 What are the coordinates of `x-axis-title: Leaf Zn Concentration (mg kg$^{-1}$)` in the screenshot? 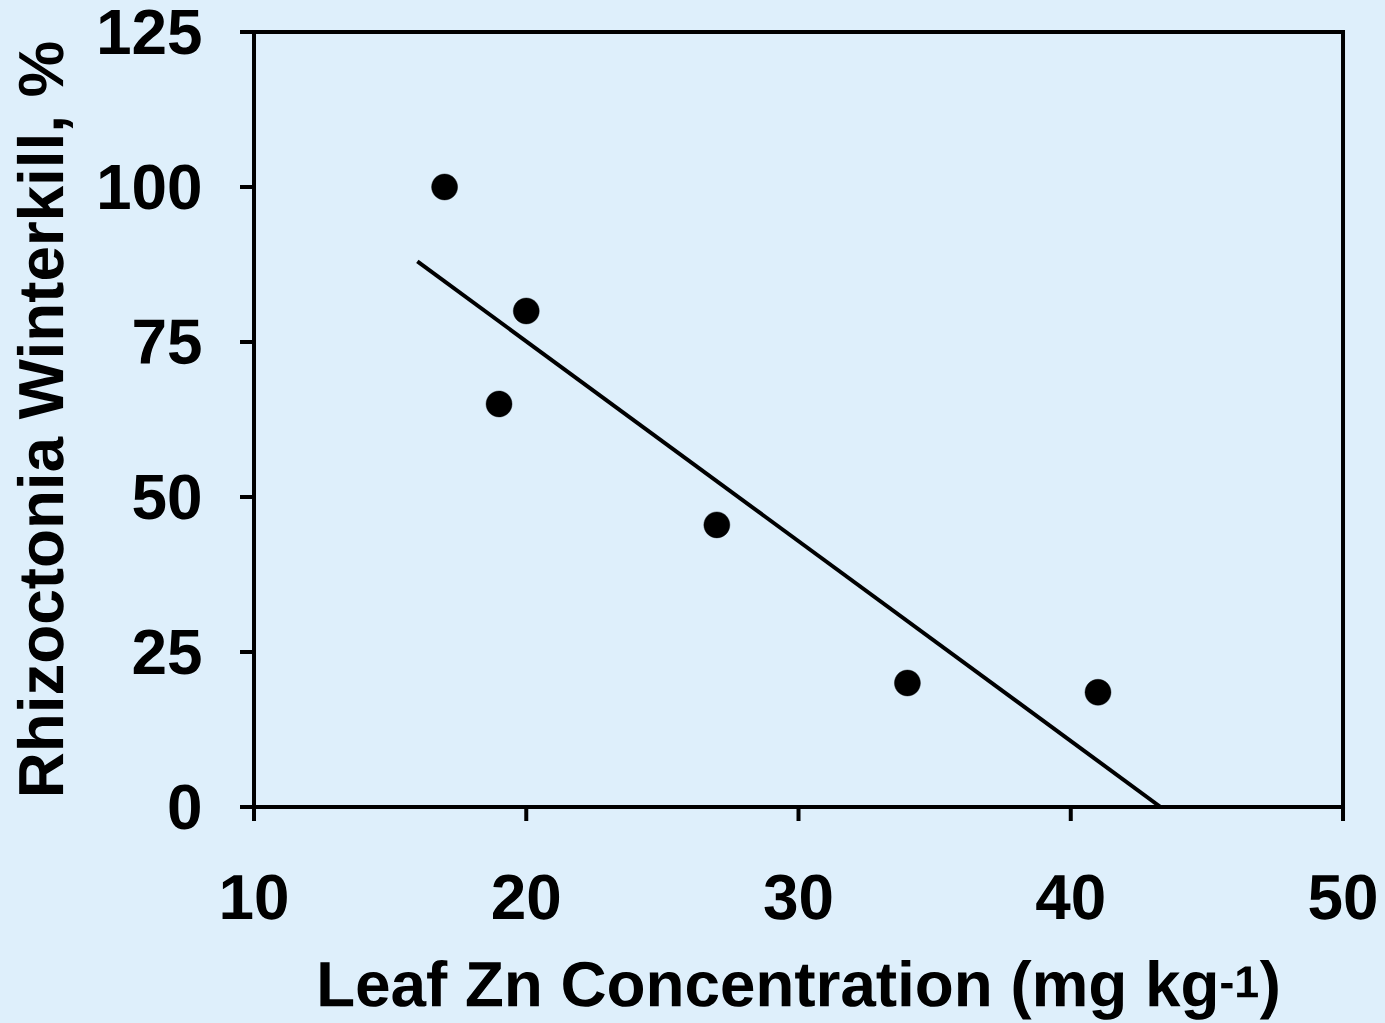 It's located at (799, 990).